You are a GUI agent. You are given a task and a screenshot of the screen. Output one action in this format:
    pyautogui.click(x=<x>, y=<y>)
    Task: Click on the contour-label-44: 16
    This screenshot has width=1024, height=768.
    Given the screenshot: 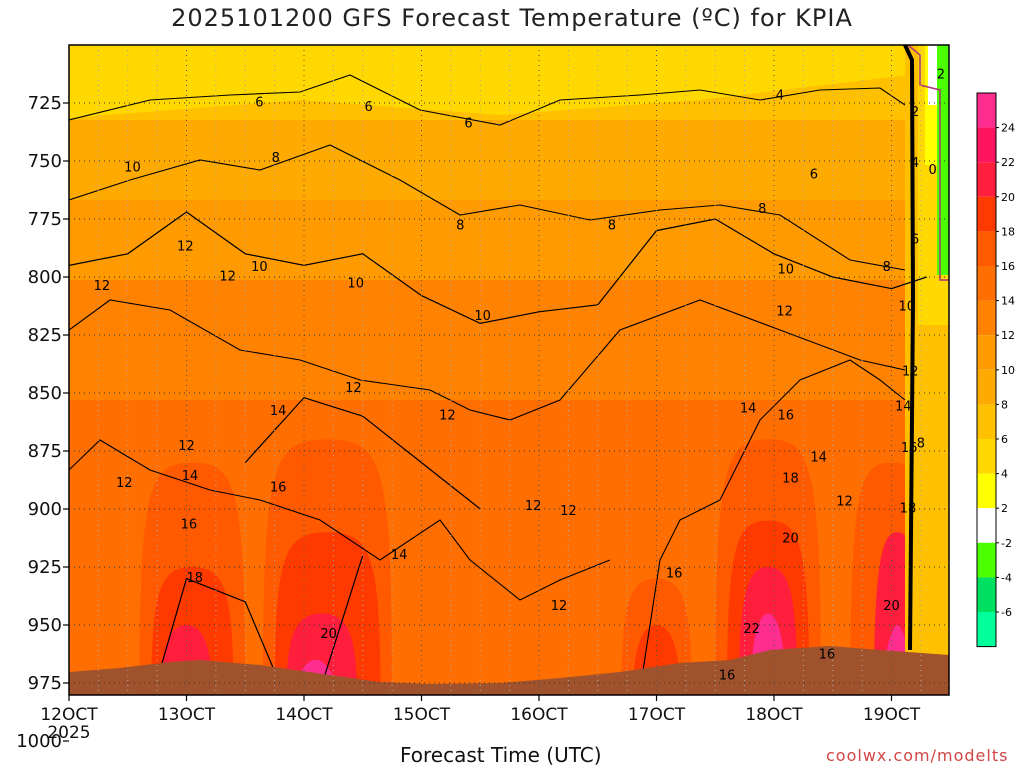 What is the action you would take?
    pyautogui.click(x=189, y=525)
    